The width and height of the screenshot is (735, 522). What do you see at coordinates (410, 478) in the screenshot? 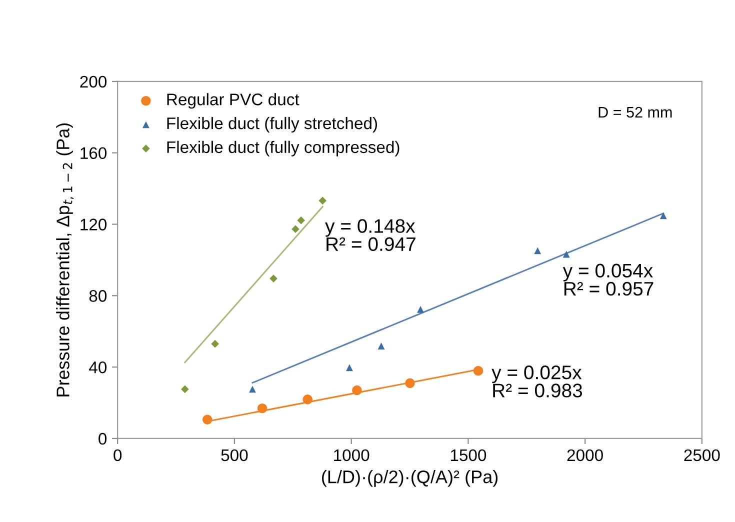
I see `x-axis-title: (L/D)·(ρ/2)·(Q/A)² (Pa)` at bounding box center [410, 478].